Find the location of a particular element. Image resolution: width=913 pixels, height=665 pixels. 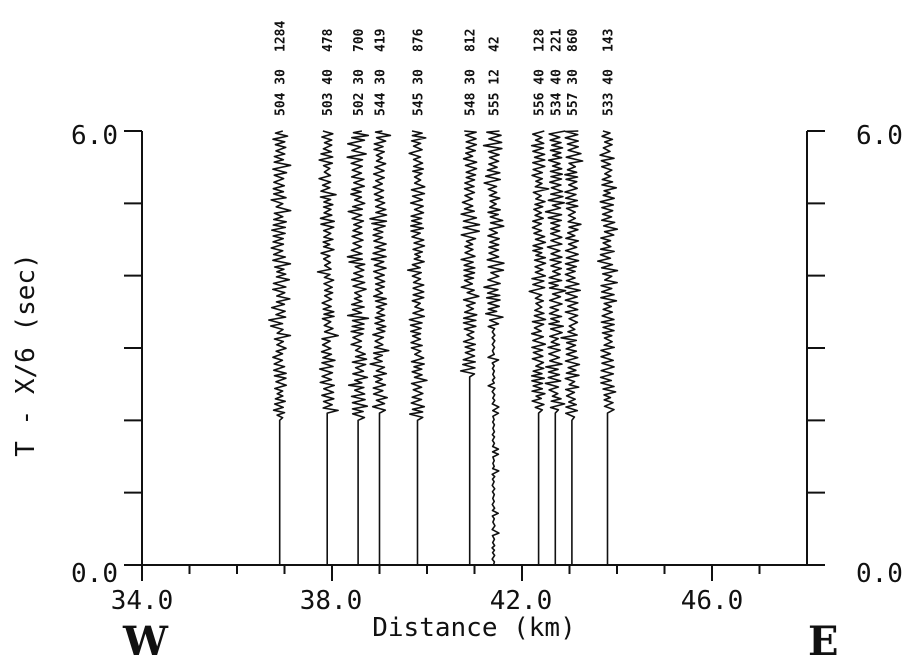

station-upper-label: 700 is located at coordinates (359, 40).